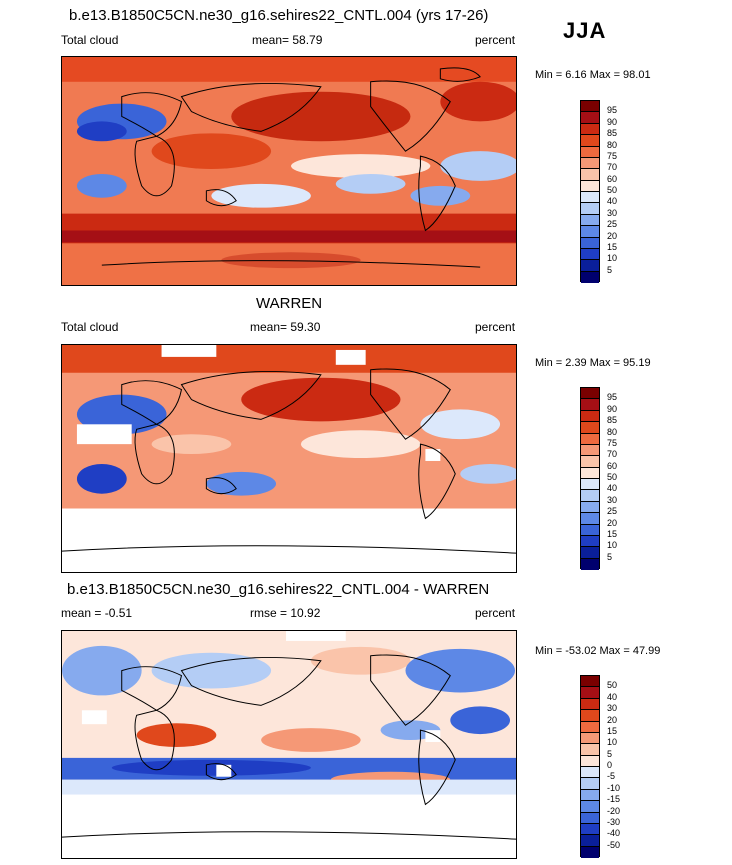  What do you see at coordinates (593, 75) in the screenshot?
I see `panel1-minmax: Min = 6.16 Max = 98.01` at bounding box center [593, 75].